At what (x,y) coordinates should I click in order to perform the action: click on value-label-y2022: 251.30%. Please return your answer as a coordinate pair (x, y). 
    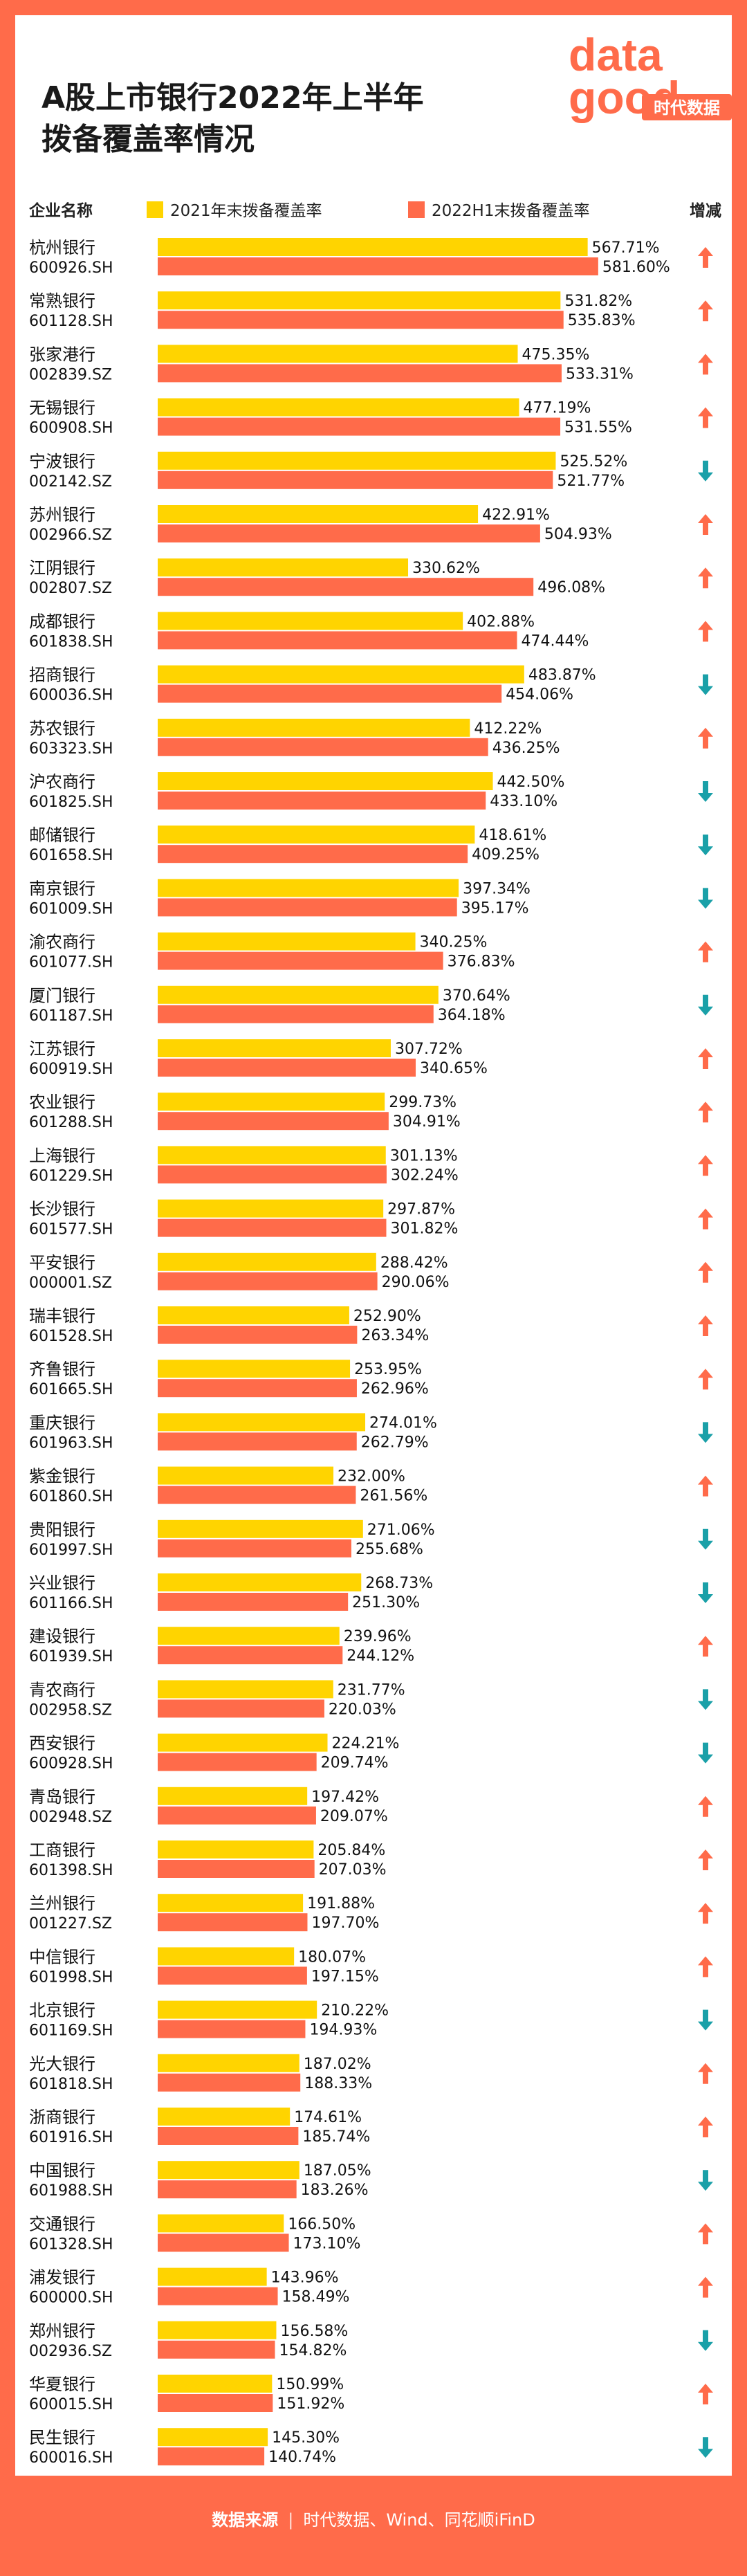
    Looking at the image, I should click on (386, 1602).